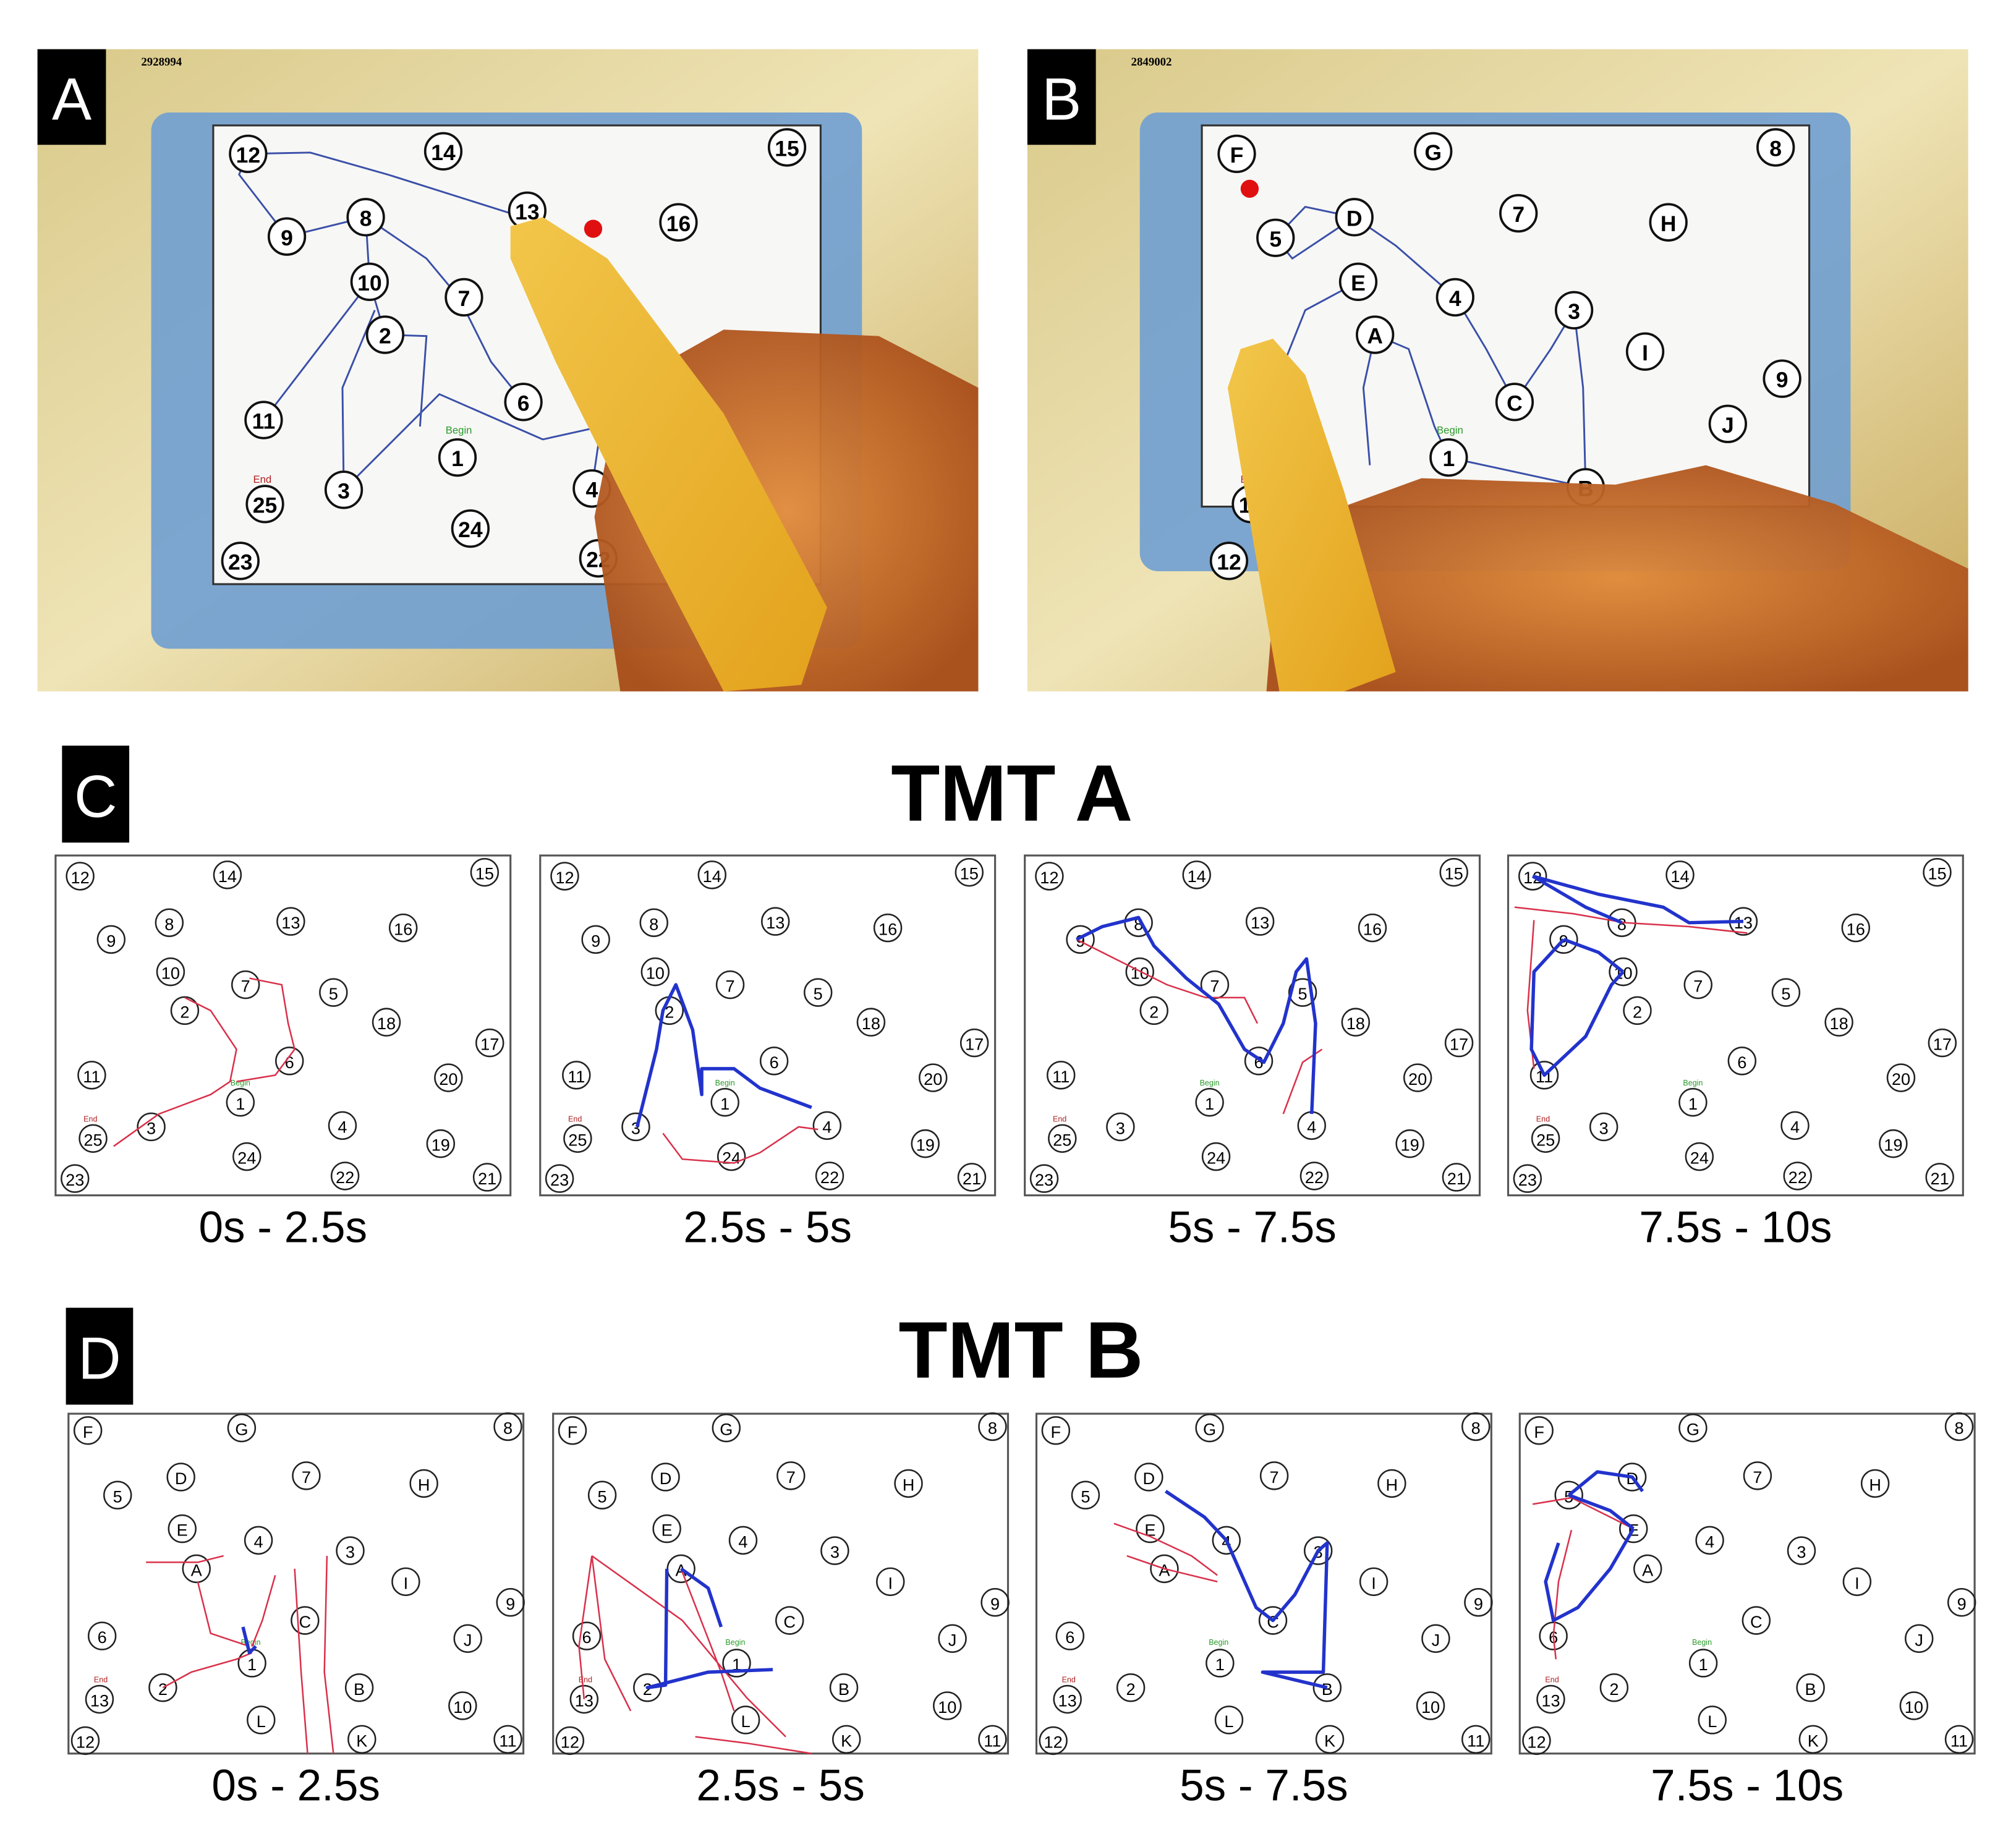  What do you see at coordinates (1237, 155) in the screenshot?
I see `target-label: F` at bounding box center [1237, 155].